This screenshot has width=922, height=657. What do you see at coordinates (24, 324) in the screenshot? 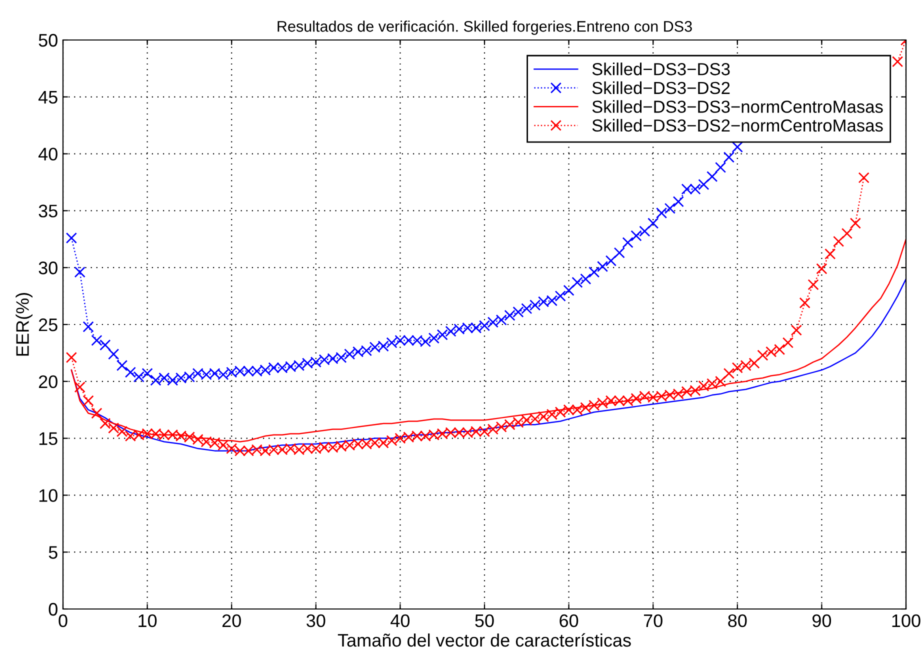
I see `y-axis-title: EER(%)` at bounding box center [24, 324].